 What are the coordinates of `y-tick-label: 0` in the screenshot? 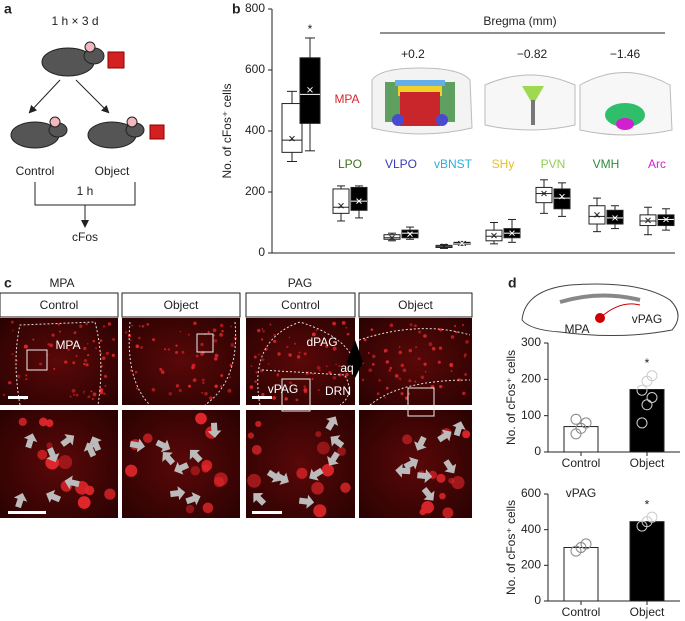 It's located at (537, 600).